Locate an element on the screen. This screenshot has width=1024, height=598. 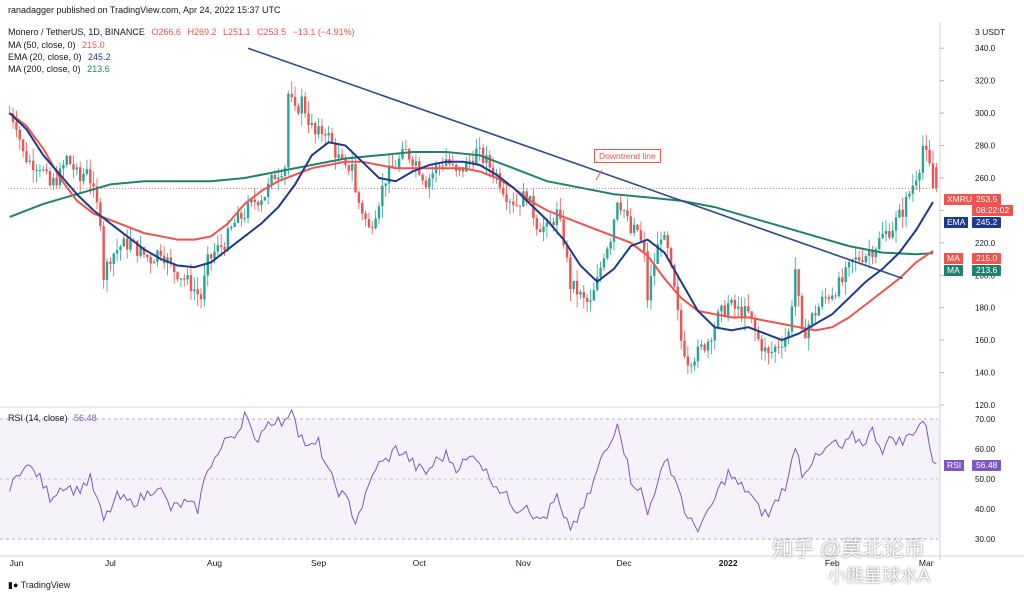
indicator-legend-ema20: EMA (20, close, 0) 245.2 is located at coordinates (61, 57).